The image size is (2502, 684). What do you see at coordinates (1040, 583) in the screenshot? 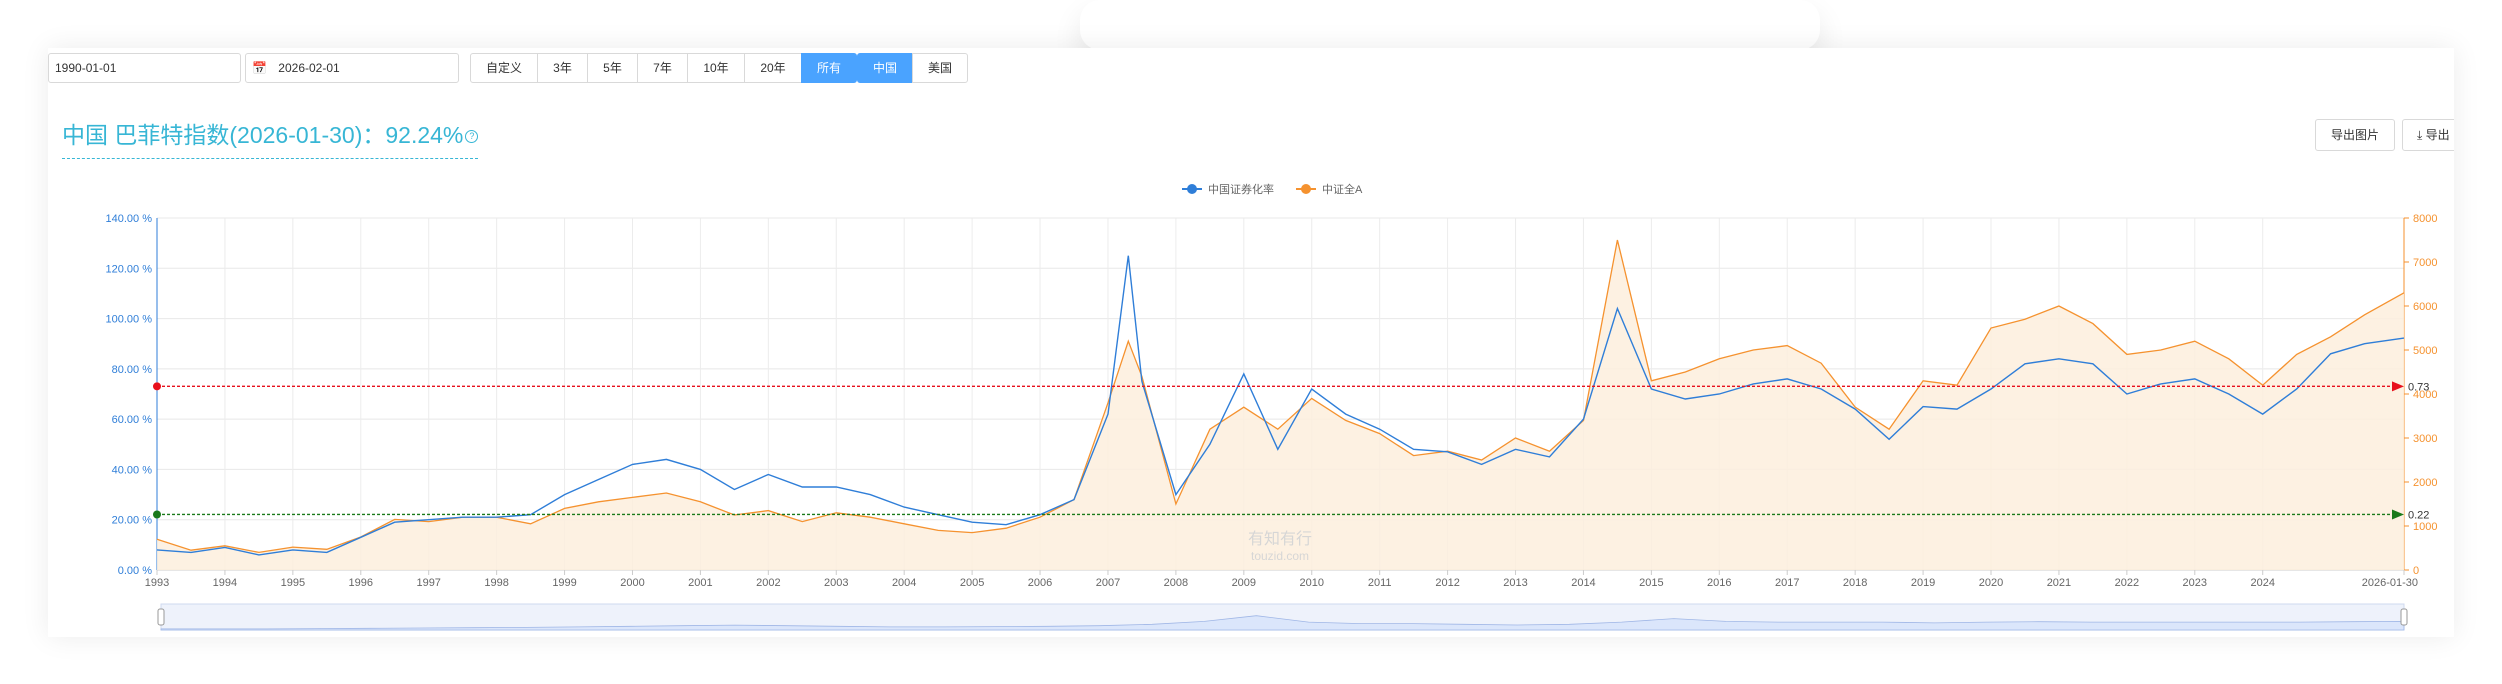
I see `x-tick-label: 2006` at bounding box center [1040, 583].